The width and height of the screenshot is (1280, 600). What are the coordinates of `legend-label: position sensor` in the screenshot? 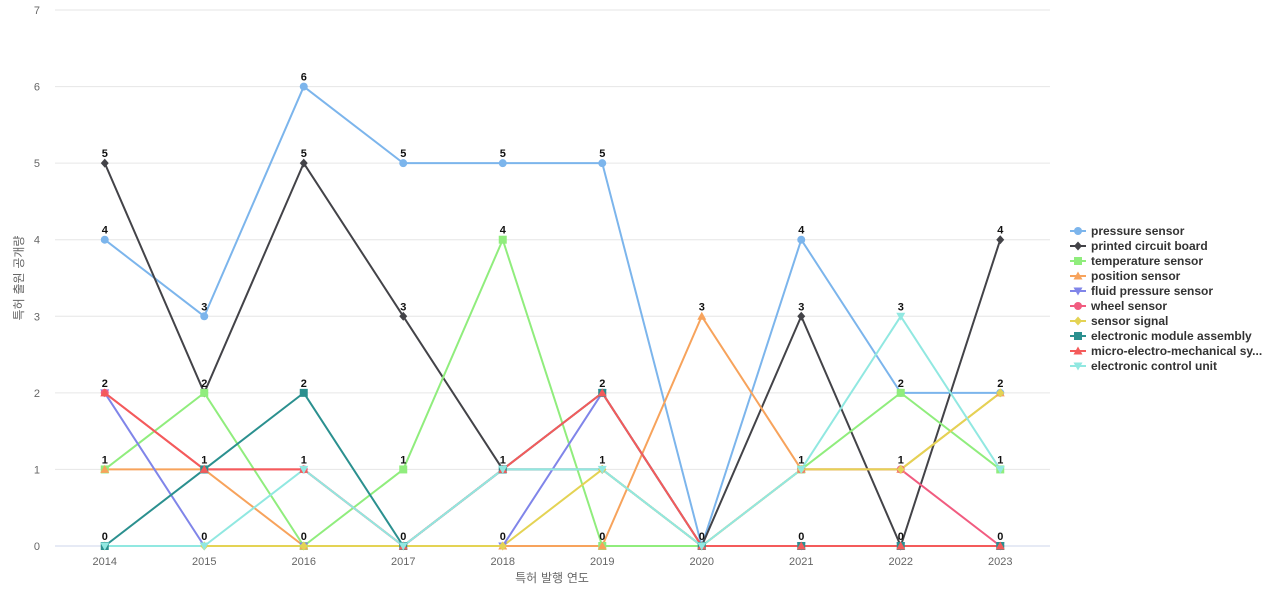 It's located at (1136, 276).